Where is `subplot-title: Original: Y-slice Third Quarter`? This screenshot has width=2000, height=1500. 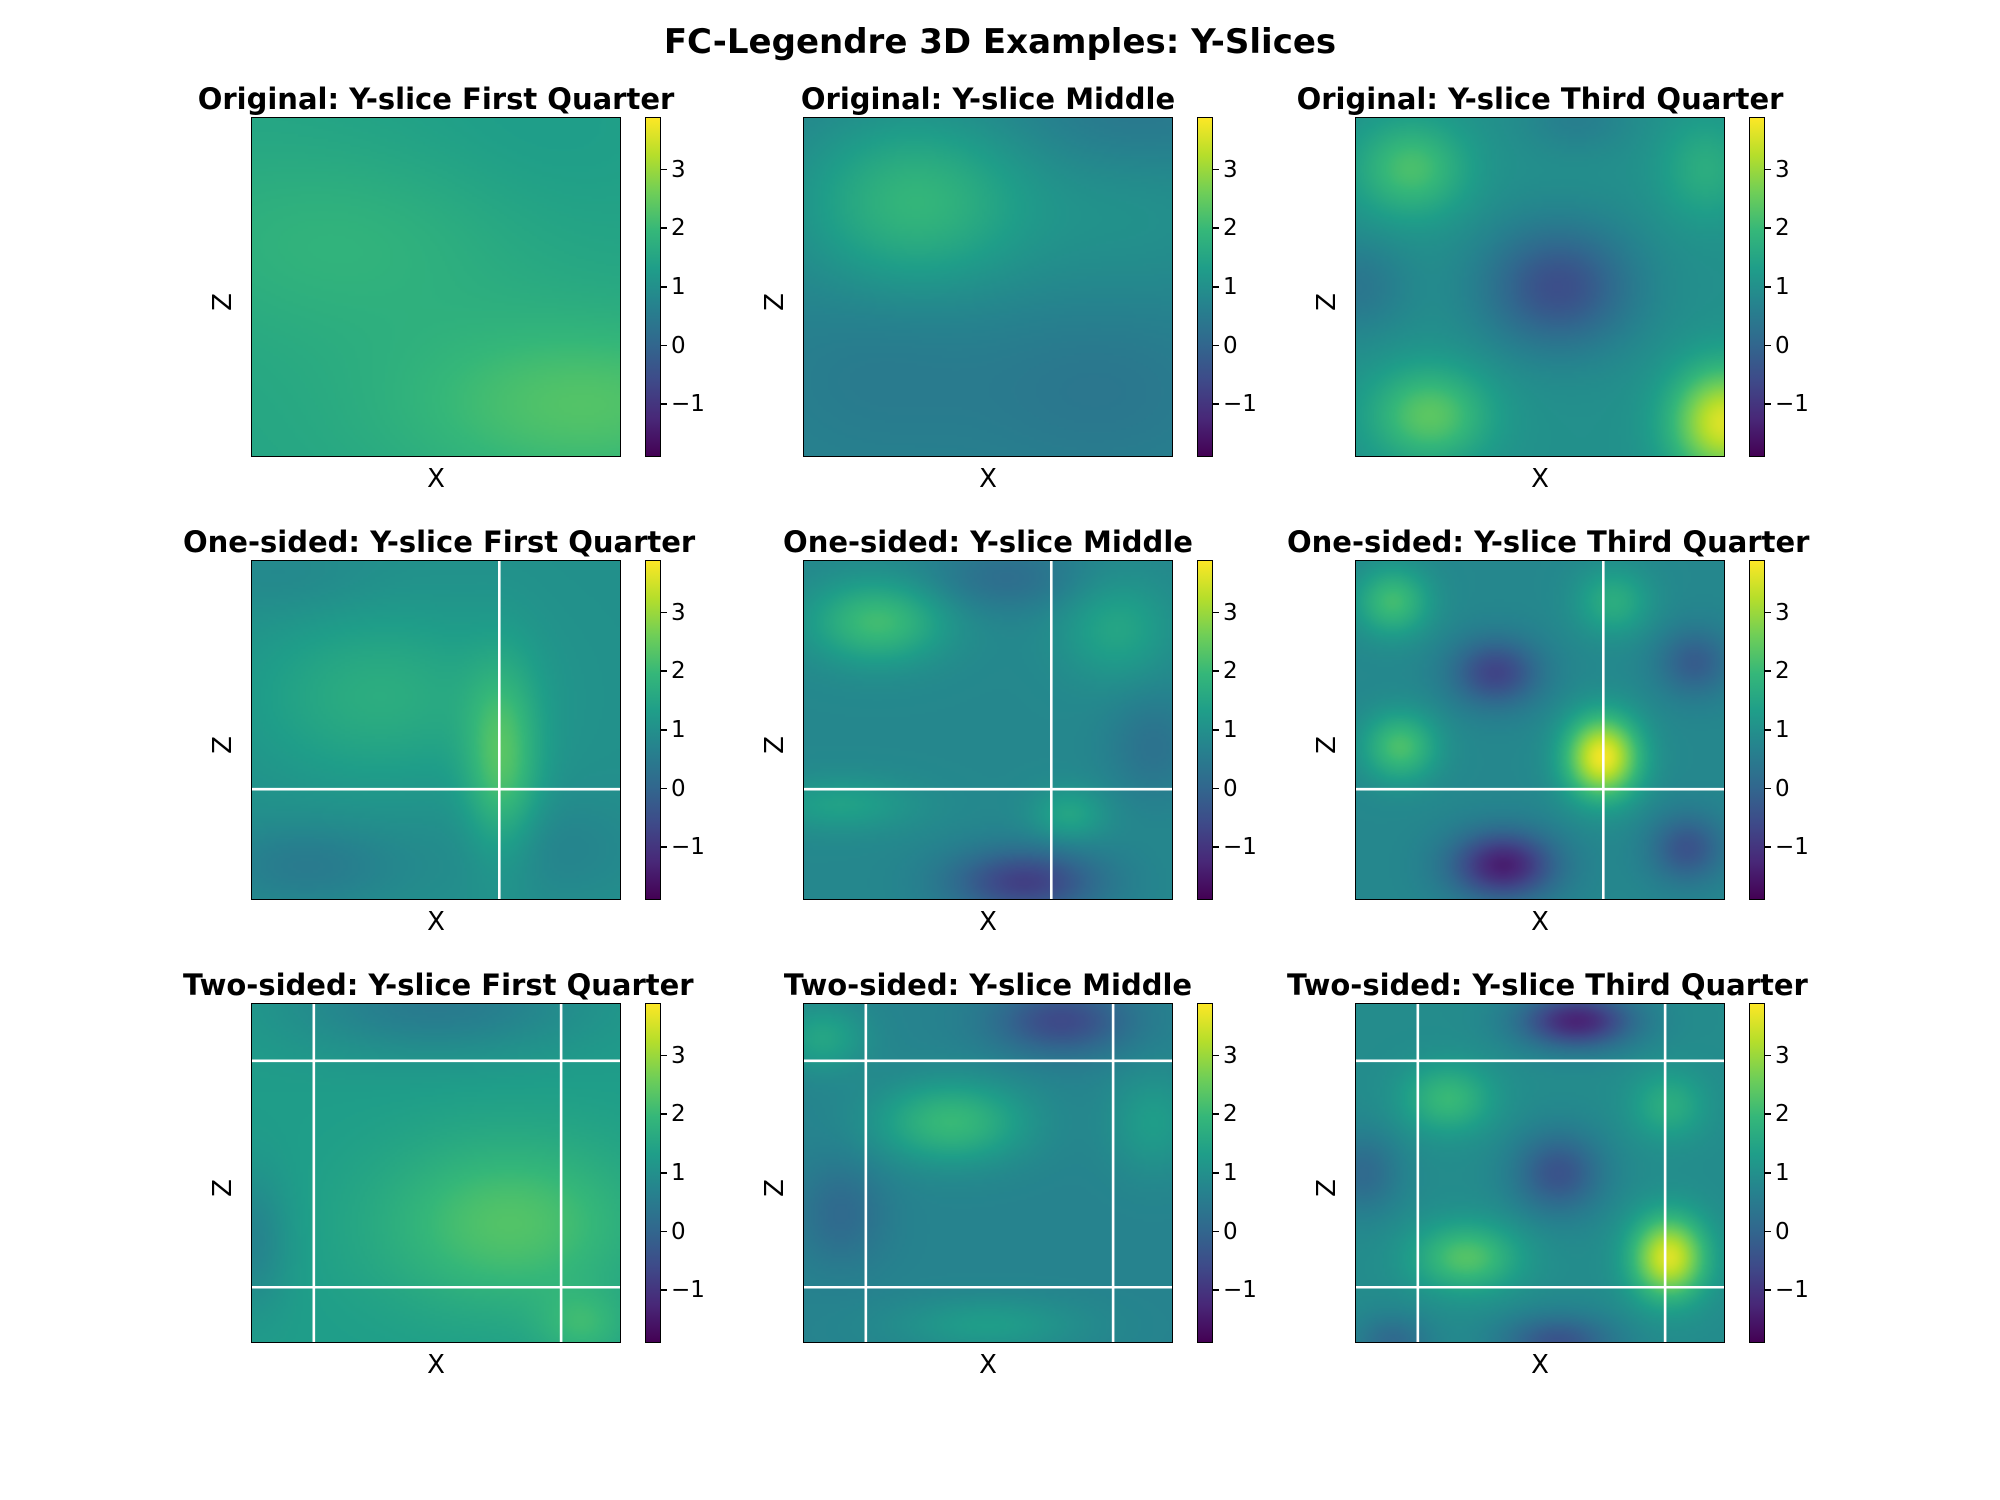
subplot-title: Original: Y-slice Third Quarter is located at coordinates (1540, 99).